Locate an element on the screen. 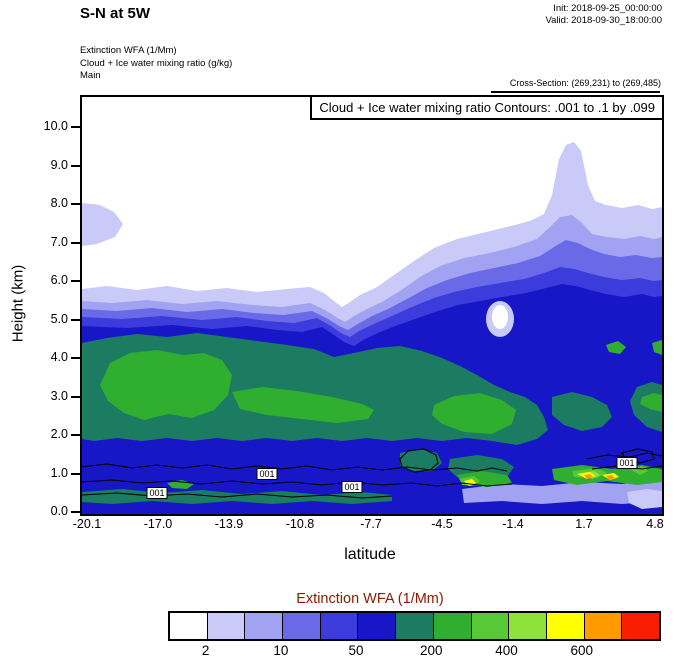  y-tick-label: 0.0 is located at coordinates (59, 511).